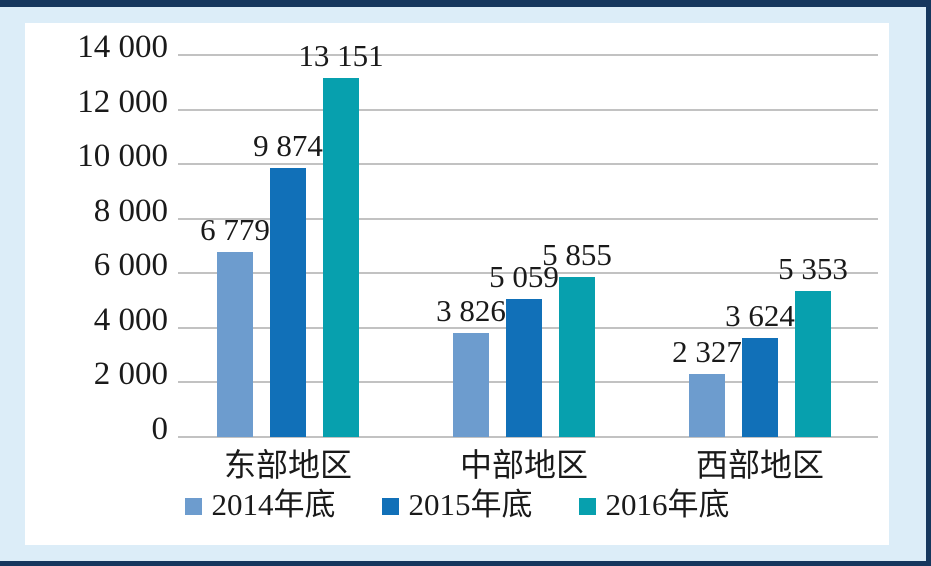 The height and width of the screenshot is (566, 931). I want to click on bar-2014年底-西部地区, so click(707, 405).